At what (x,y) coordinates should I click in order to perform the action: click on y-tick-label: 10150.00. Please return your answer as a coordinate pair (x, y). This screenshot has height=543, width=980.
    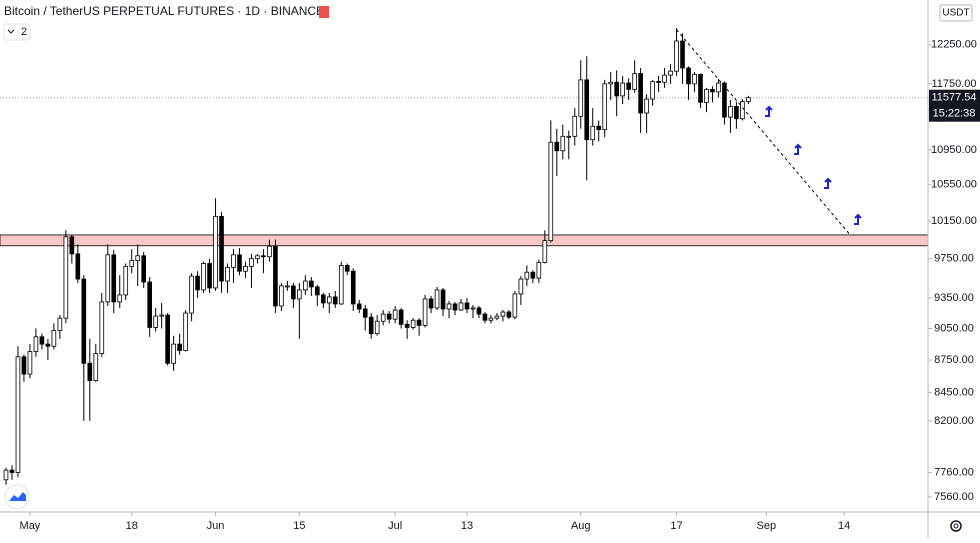
    Looking at the image, I should click on (954, 221).